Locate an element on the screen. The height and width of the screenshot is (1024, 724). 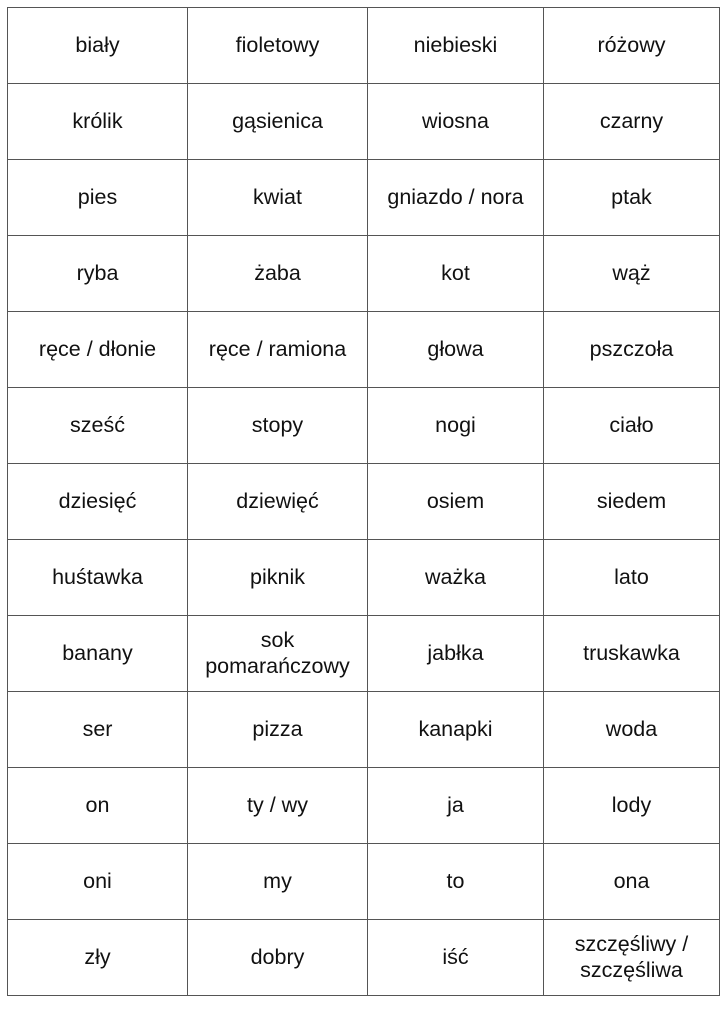
word-cell: fioletowy is located at coordinates (277, 45).